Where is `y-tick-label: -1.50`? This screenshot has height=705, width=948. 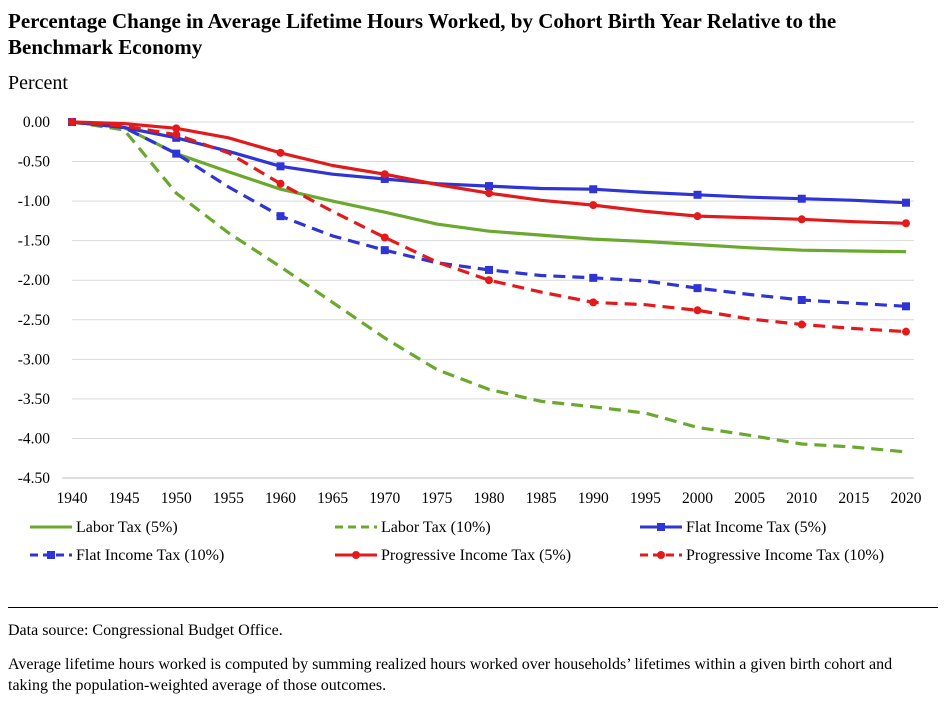
y-tick-label: -1.50 is located at coordinates (34, 241).